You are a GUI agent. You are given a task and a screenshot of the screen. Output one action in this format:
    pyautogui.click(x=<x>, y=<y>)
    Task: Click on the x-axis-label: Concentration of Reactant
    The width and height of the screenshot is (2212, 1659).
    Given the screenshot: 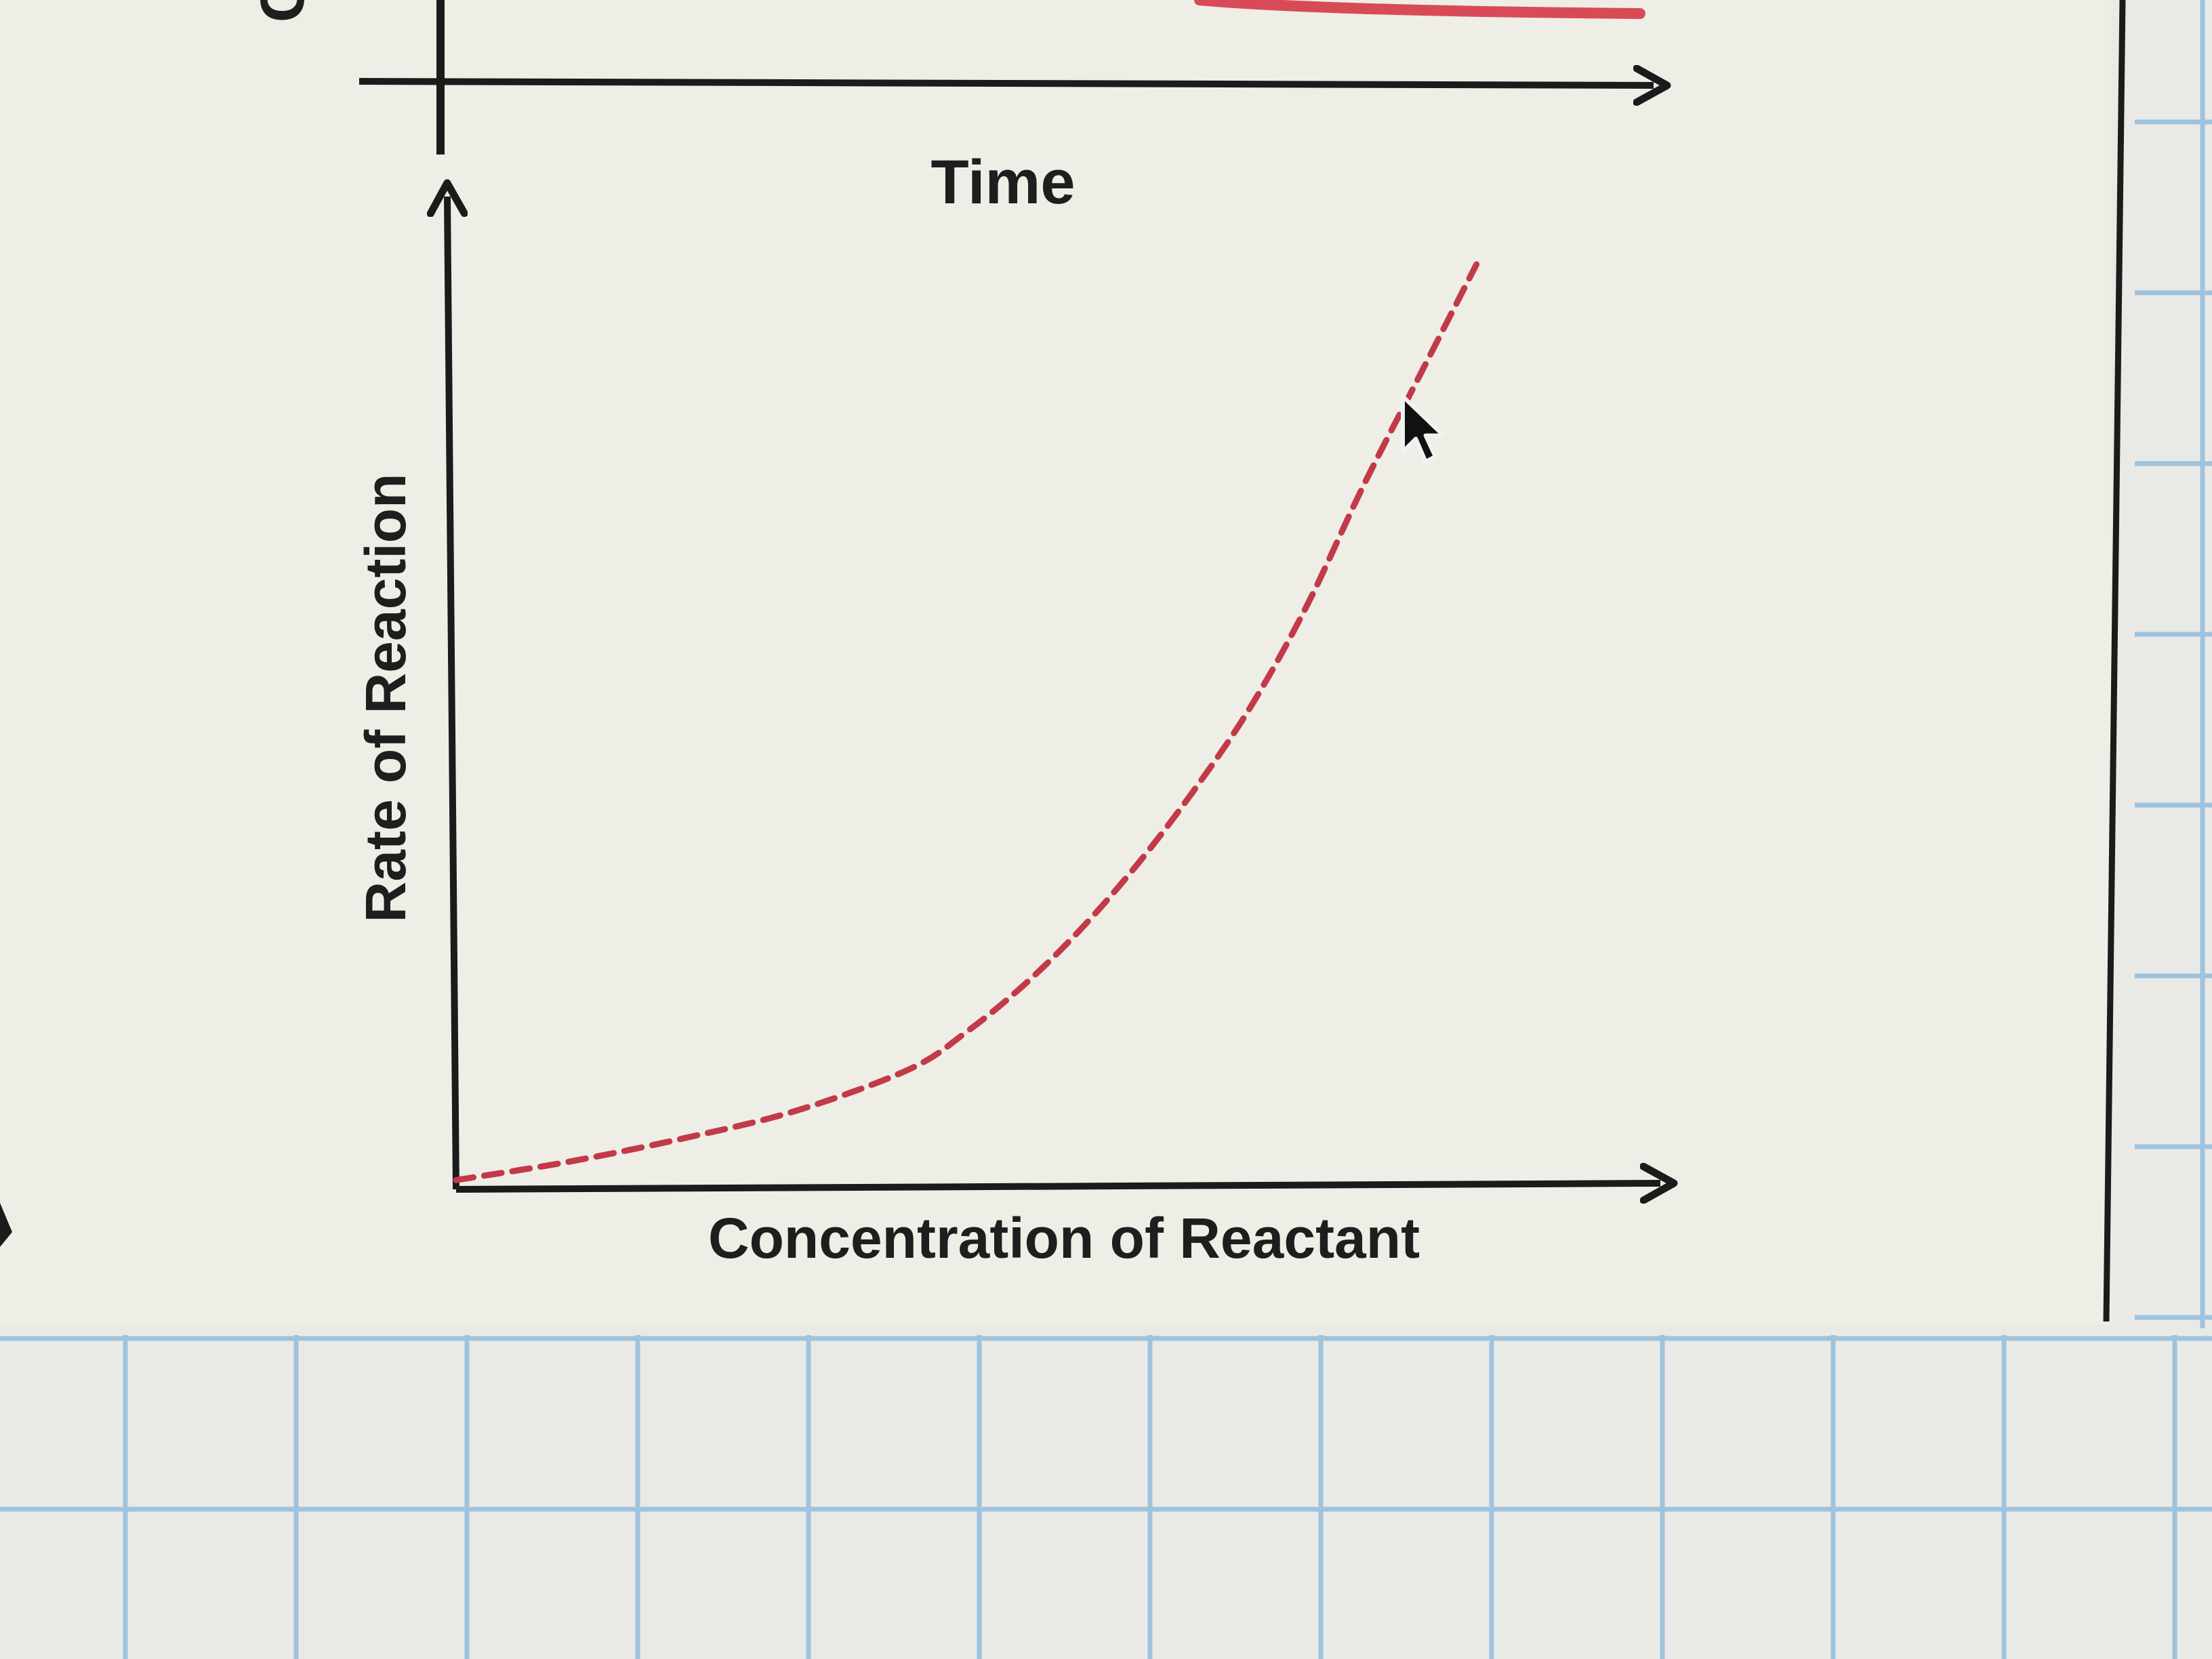 What is the action you would take?
    pyautogui.click(x=1064, y=1238)
    